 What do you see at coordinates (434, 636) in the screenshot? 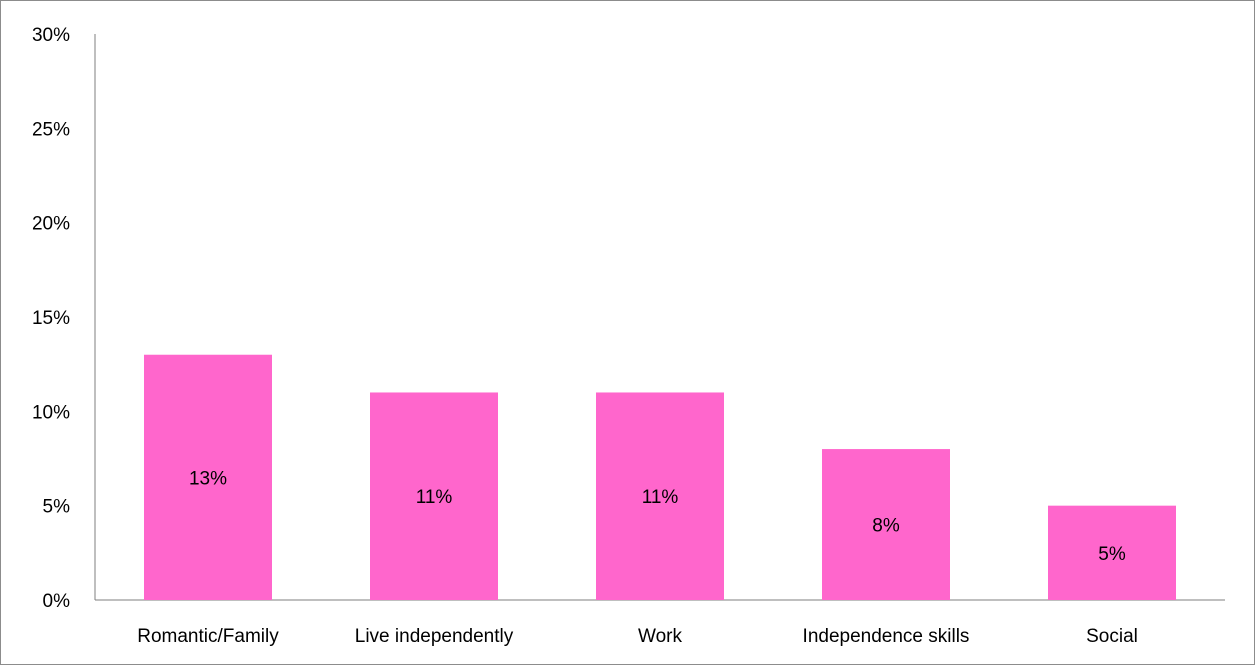
I see `x-category-label: Live independently` at bounding box center [434, 636].